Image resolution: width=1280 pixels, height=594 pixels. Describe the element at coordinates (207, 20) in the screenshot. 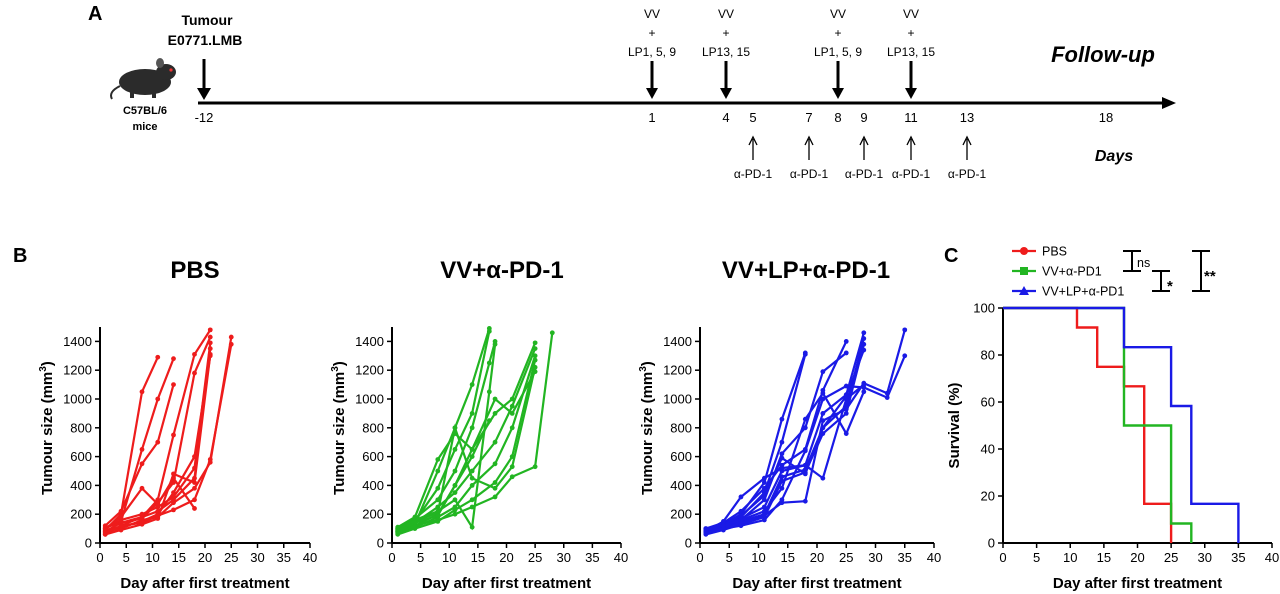

I see `tumour-label: Tumour` at that location.